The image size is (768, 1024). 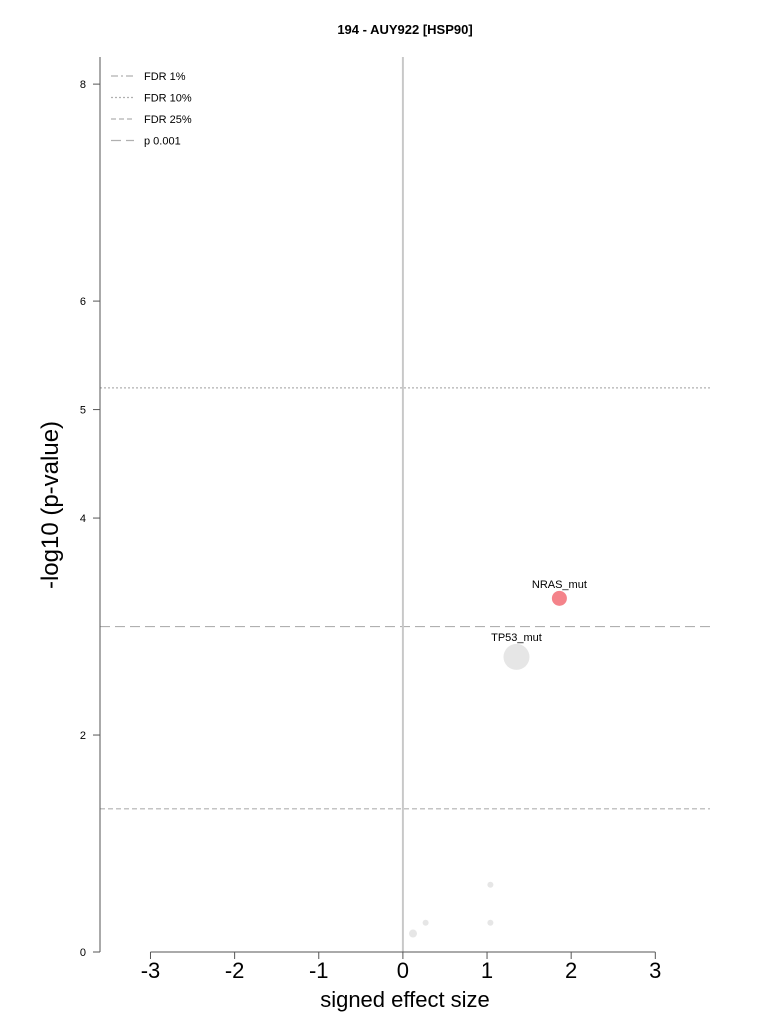 What do you see at coordinates (151, 970) in the screenshot?
I see `x-tick-label: -3` at bounding box center [151, 970].